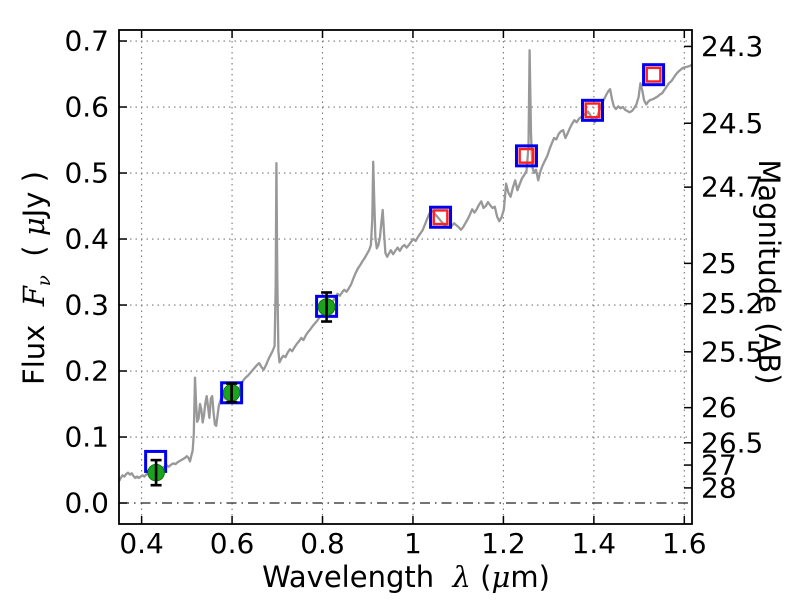  Describe the element at coordinates (33, 354) in the screenshot. I see `y-axis-label-text: Flux` at that location.